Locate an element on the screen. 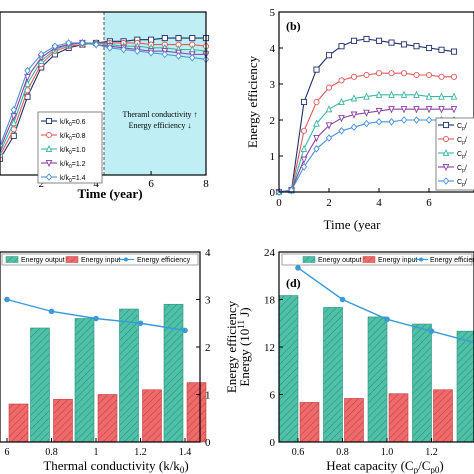 The image size is (474, 474). y-tick-label-b: 5 is located at coordinates (273, 13).